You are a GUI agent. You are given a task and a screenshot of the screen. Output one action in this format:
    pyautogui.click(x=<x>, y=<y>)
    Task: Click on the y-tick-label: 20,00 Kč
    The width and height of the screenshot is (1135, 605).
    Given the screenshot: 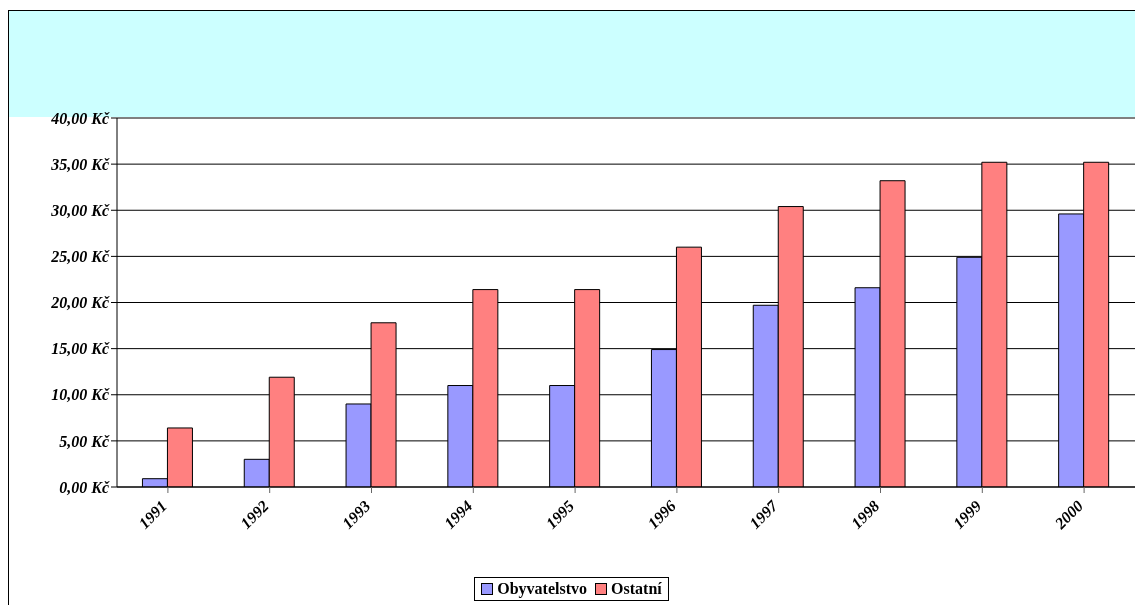 What is the action you would take?
    pyautogui.click(x=80, y=303)
    